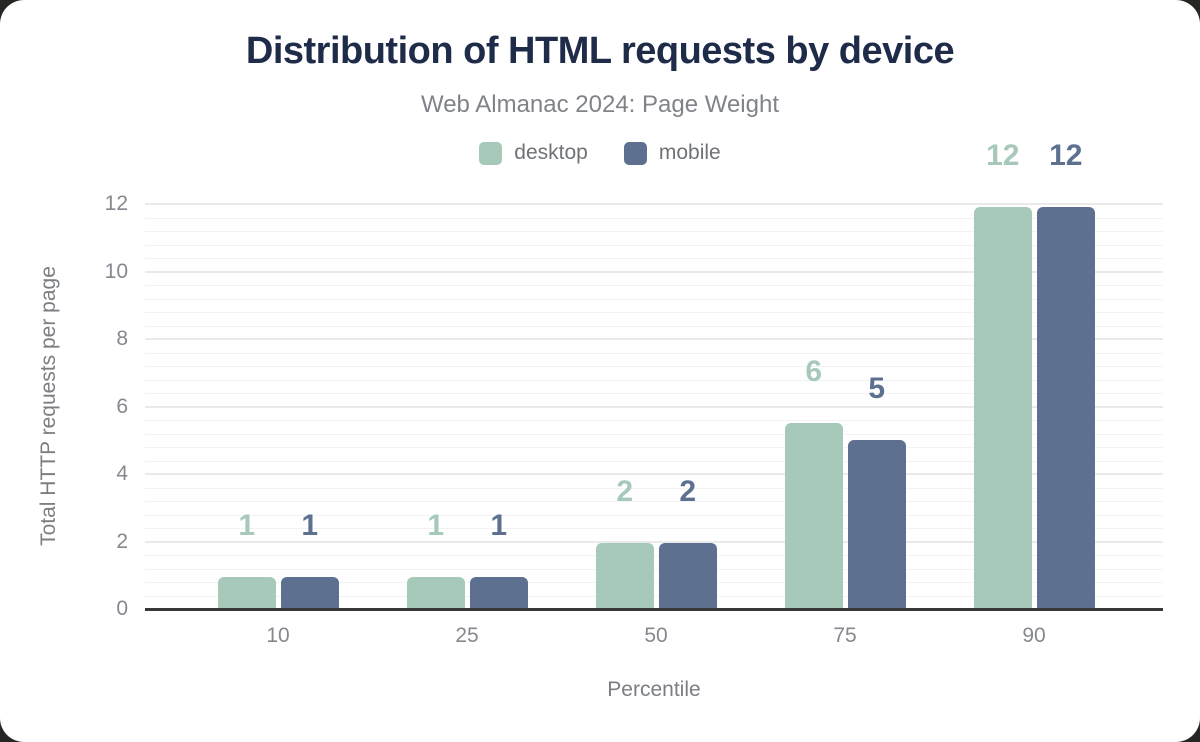 This screenshot has height=742, width=1200. I want to click on y-tick-label: 2, so click(122, 541).